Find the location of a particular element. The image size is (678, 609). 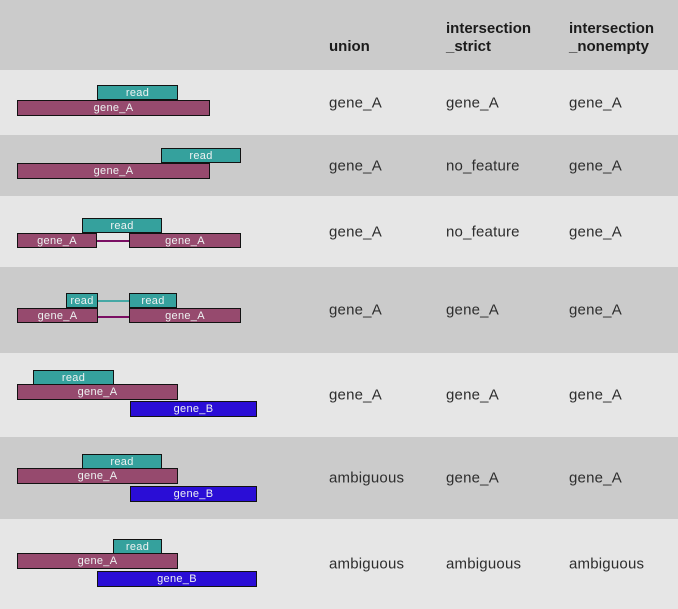

figure-row-5: read gene_A gene_B gene_A gene_A gene_A is located at coordinates (339, 395).